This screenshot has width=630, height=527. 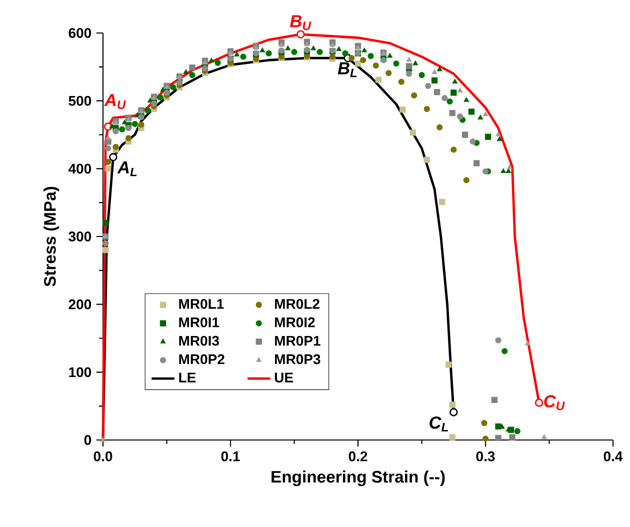 What do you see at coordinates (127, 168) in the screenshot?
I see `annotation: A$_{L}$` at bounding box center [127, 168].